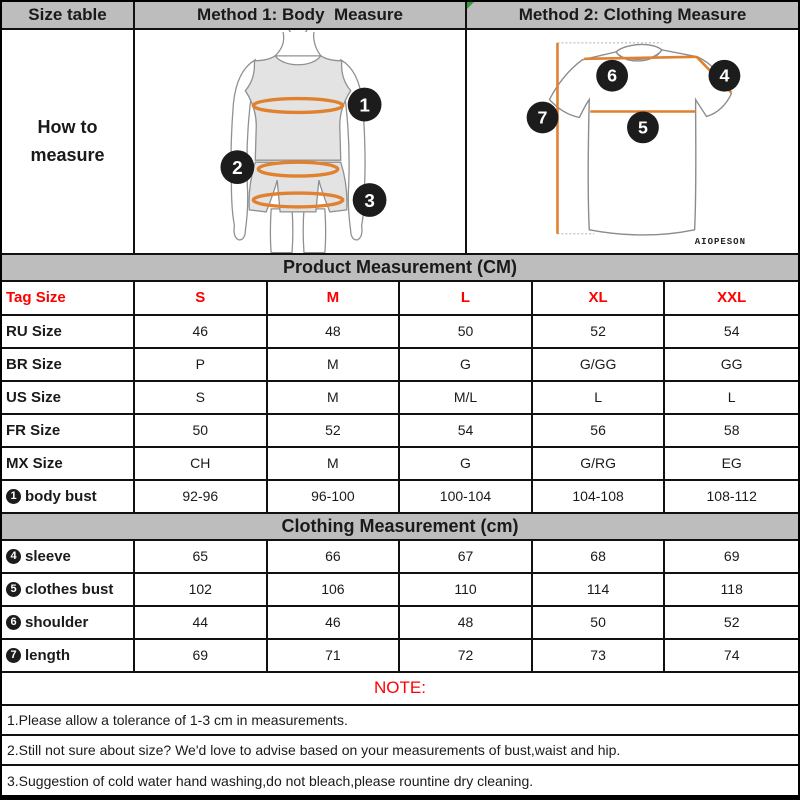 The image size is (800, 800). I want to click on size-value-cell: 73, so click(599, 655).